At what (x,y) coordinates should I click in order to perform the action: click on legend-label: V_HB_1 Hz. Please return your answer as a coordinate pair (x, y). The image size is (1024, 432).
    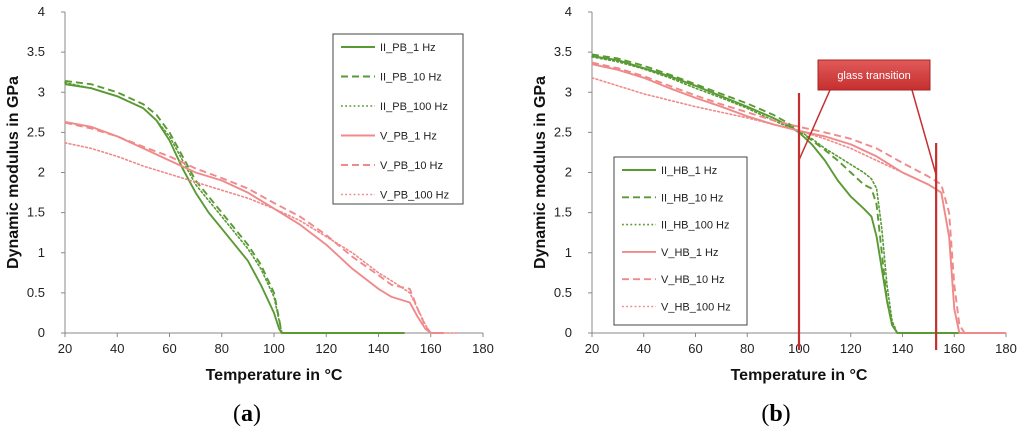
    Looking at the image, I should click on (689, 253).